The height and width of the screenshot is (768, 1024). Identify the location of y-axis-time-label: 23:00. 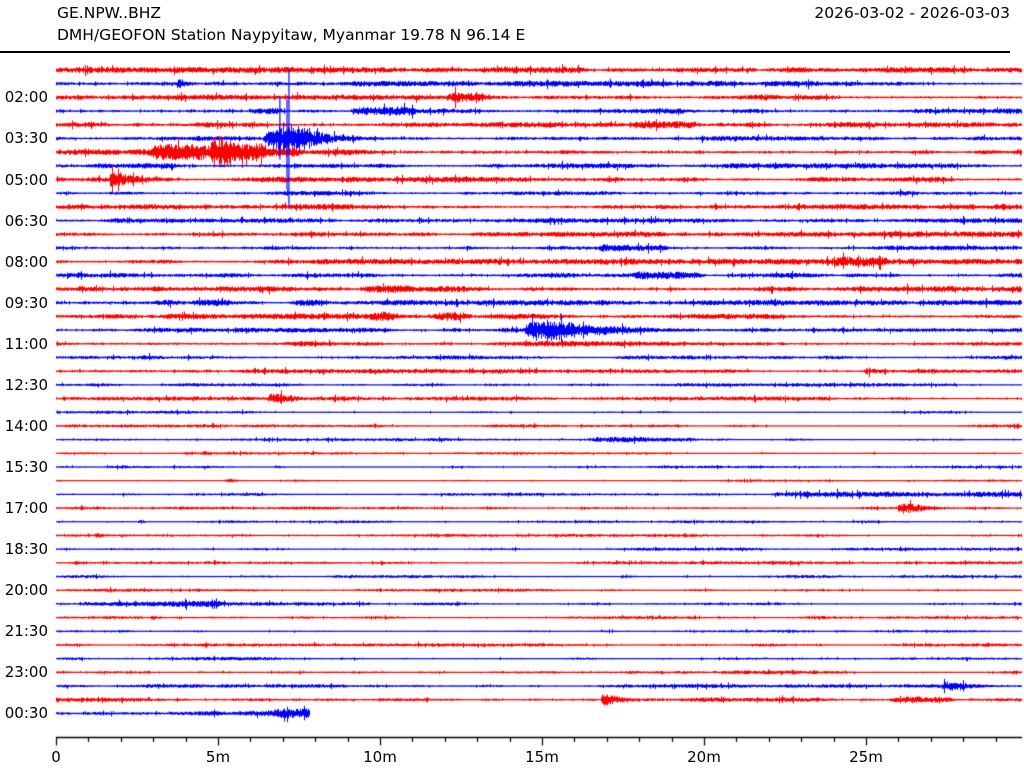
(26, 672).